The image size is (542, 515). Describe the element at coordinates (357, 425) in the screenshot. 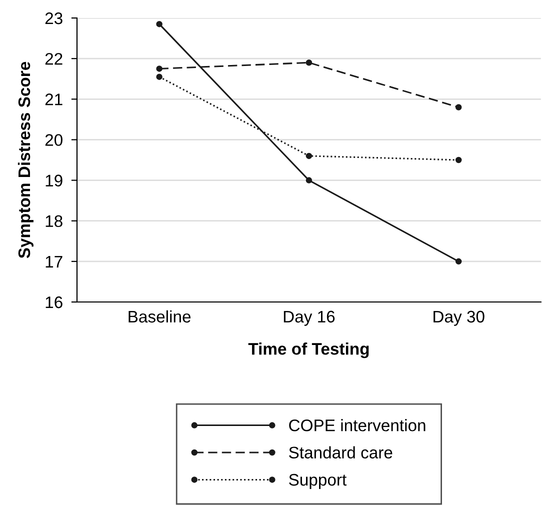

I see `legend-label: COPE intervention` at that location.